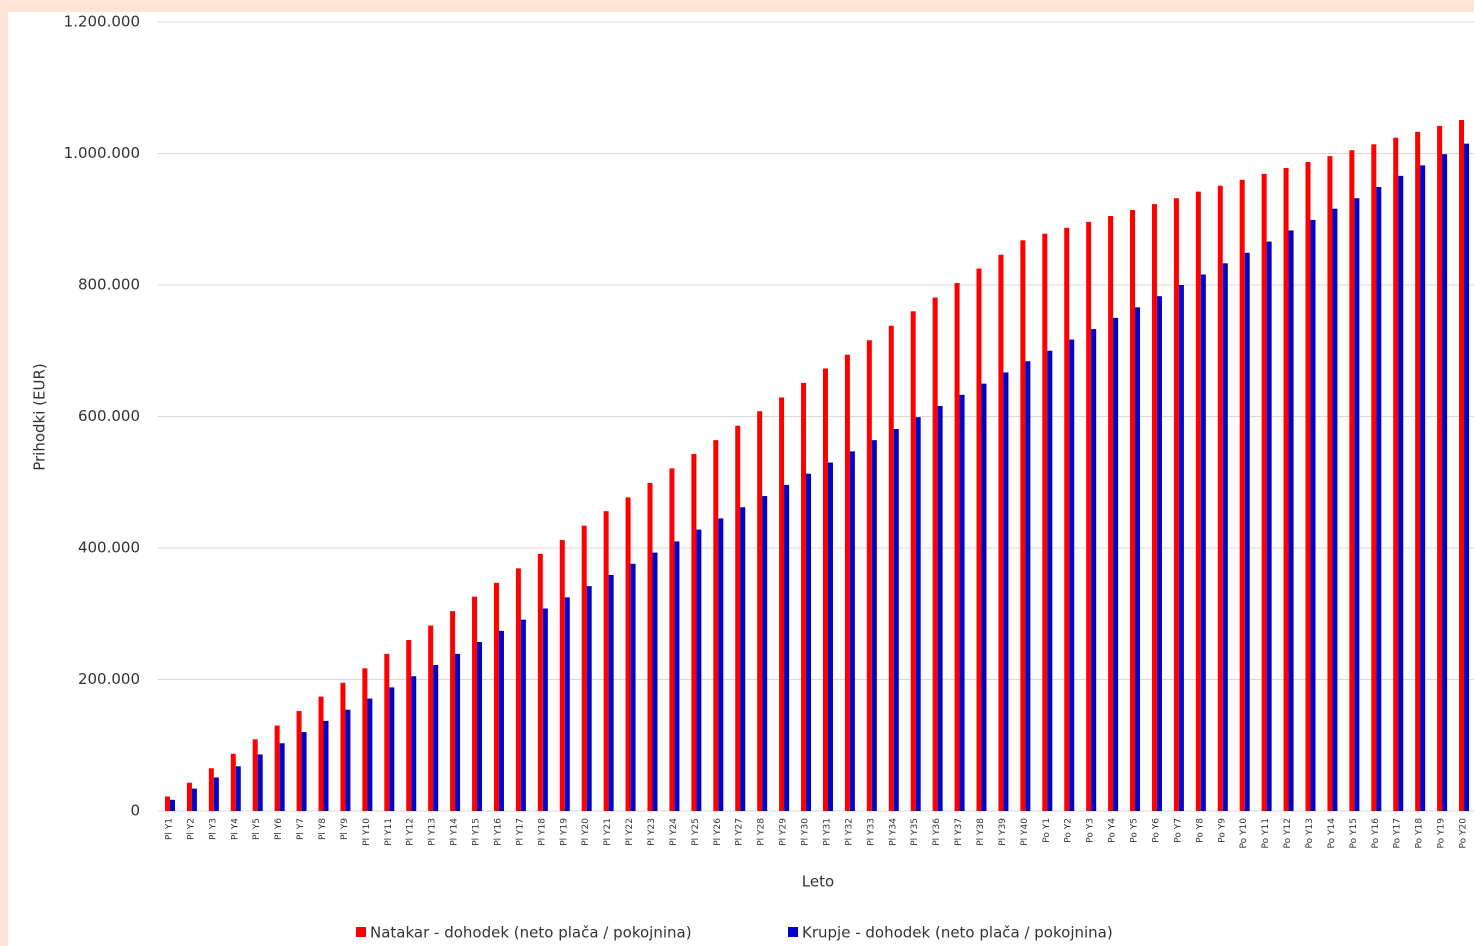 This screenshot has width=1474, height=946. I want to click on x-tick-label: Po Y9, so click(1222, 830).